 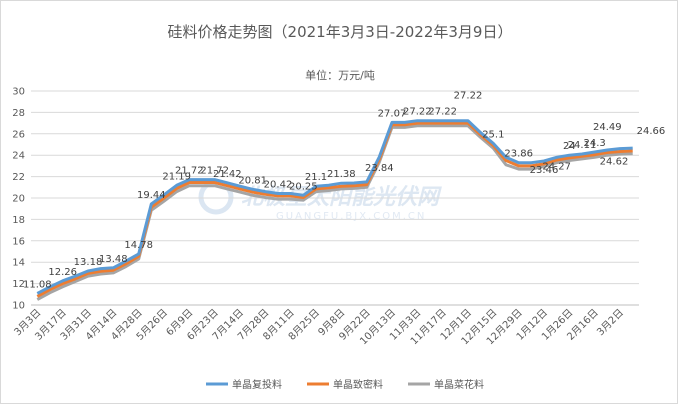 I want to click on data-label: 21.19, so click(x=176, y=176).